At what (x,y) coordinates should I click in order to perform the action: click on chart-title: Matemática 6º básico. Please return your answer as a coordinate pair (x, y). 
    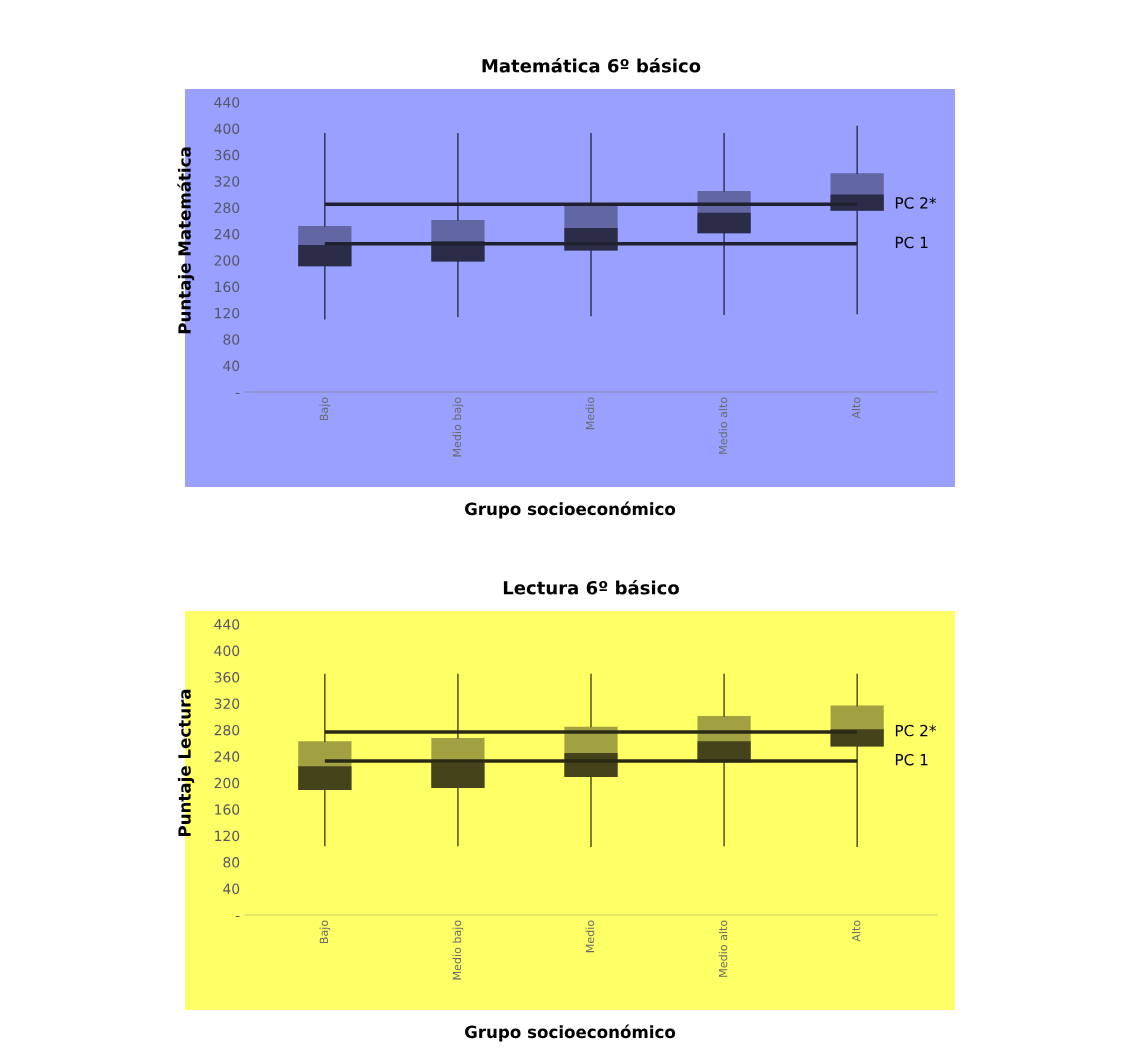
    Looking at the image, I should click on (591, 65).